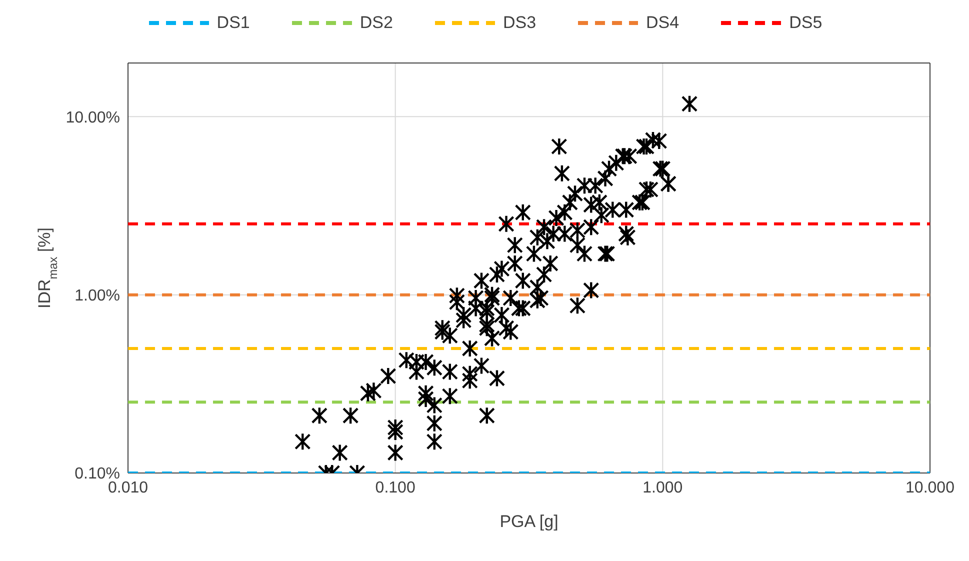  I want to click on legend-label: DS5, so click(805, 23).